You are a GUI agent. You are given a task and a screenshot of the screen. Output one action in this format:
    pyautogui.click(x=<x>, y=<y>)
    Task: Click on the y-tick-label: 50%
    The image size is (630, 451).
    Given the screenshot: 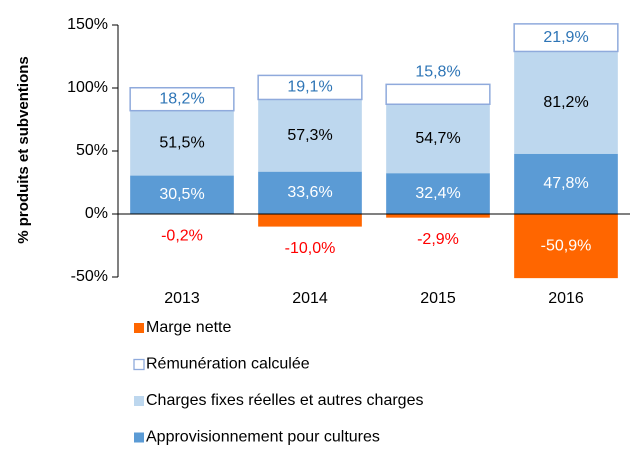 What is the action you would take?
    pyautogui.click(x=92, y=150)
    